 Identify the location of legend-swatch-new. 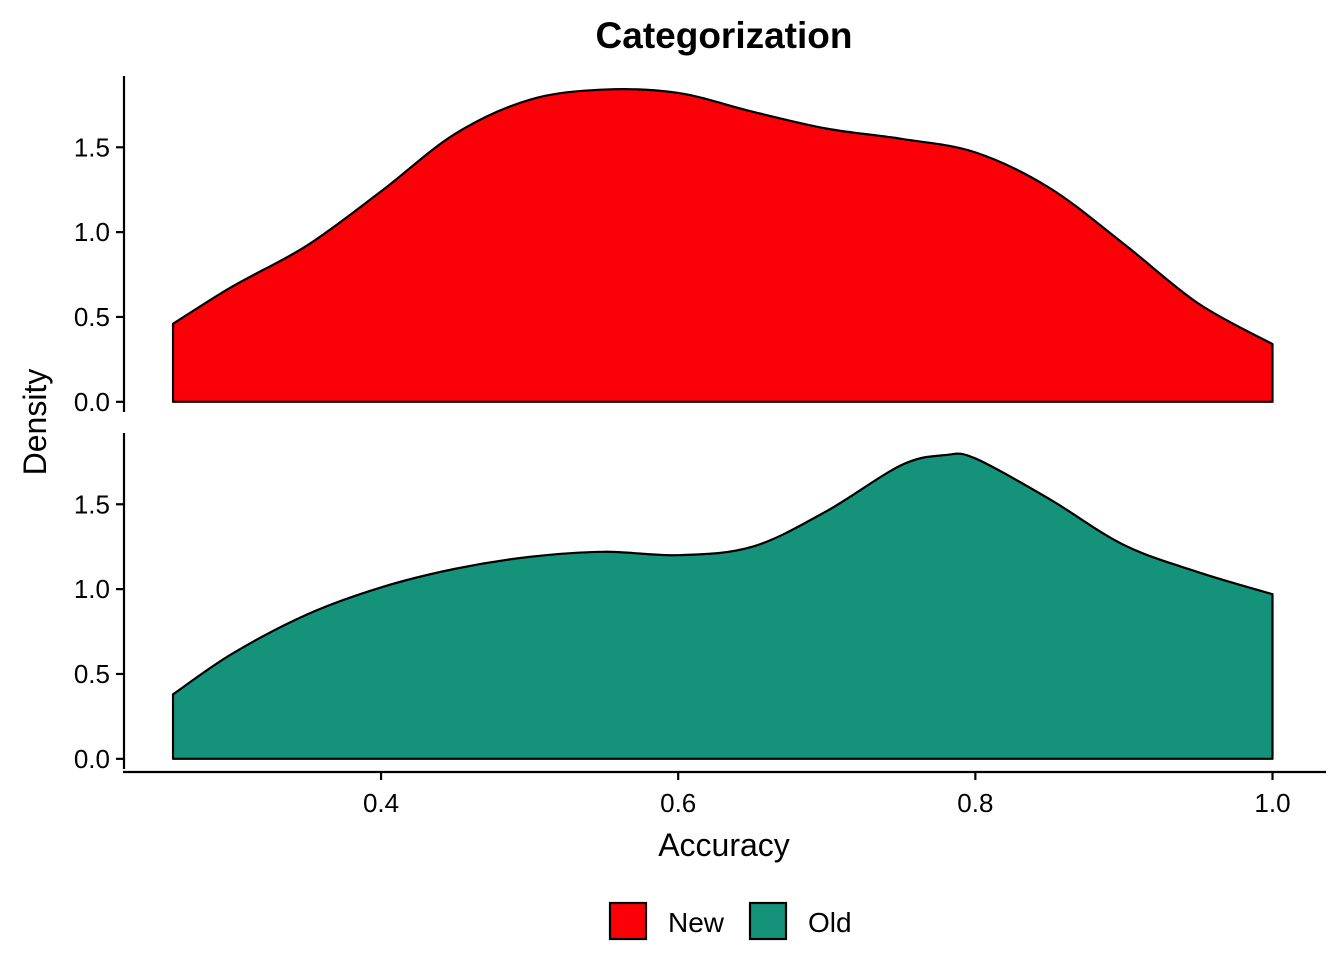
(628, 921).